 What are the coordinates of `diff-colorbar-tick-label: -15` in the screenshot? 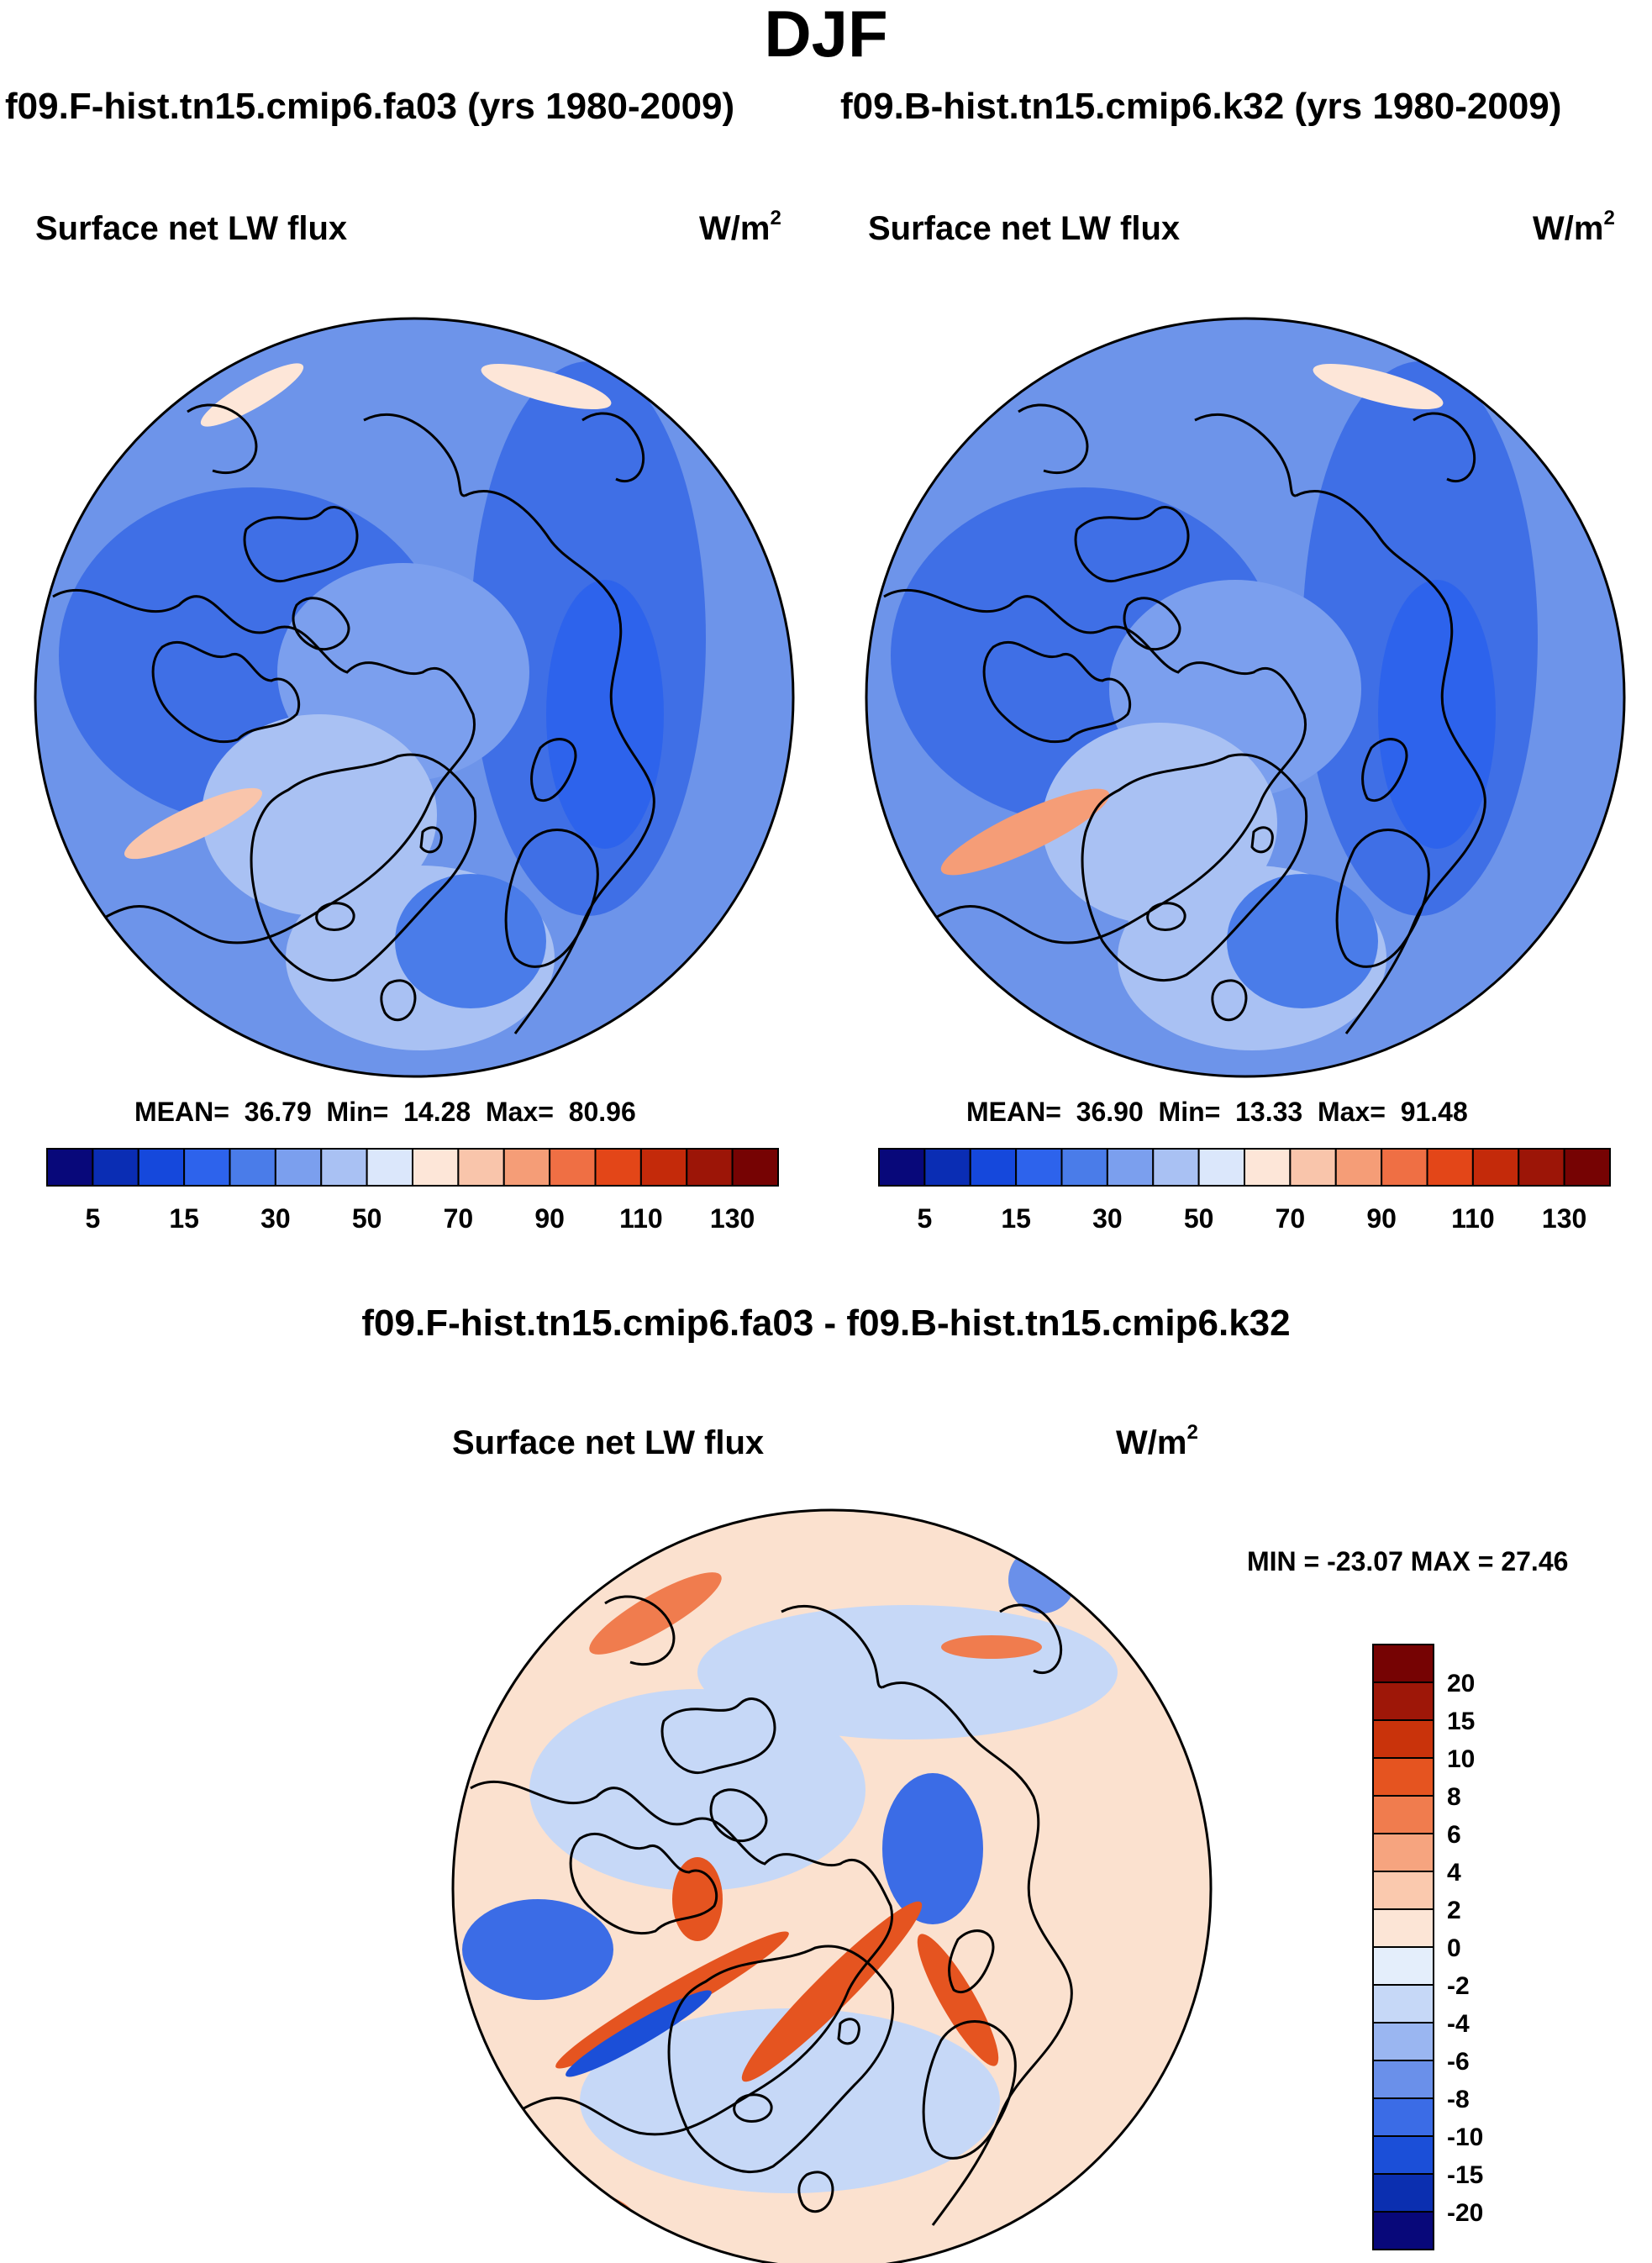 It's located at (1465, 2175).